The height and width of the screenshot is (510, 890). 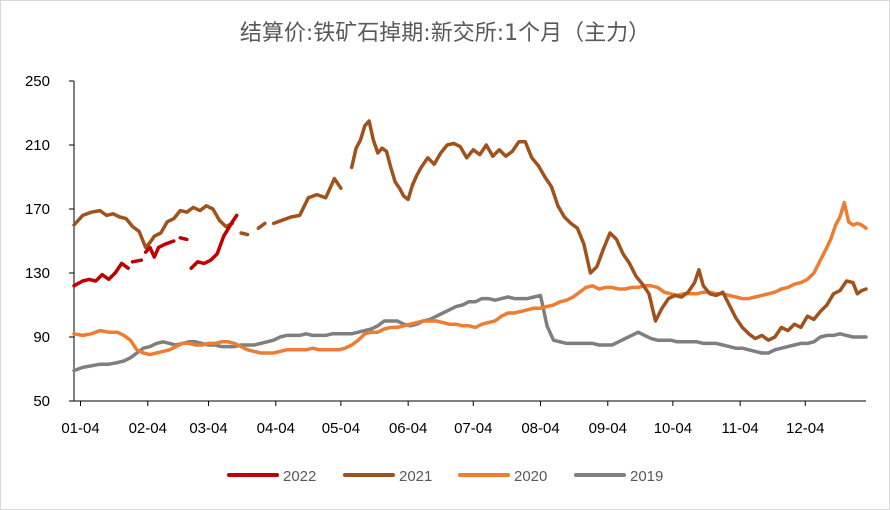 I want to click on x-tick-label: 02-04, so click(x=148, y=428).